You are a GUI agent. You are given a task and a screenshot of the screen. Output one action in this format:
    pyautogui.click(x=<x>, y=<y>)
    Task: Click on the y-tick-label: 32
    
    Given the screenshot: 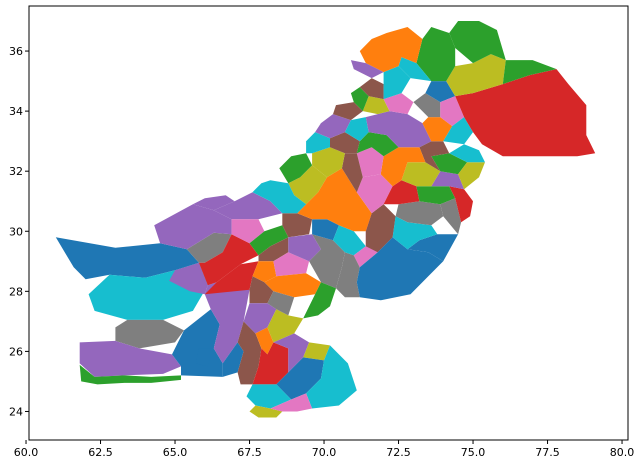 What is the action you would take?
    pyautogui.click(x=16, y=171)
    